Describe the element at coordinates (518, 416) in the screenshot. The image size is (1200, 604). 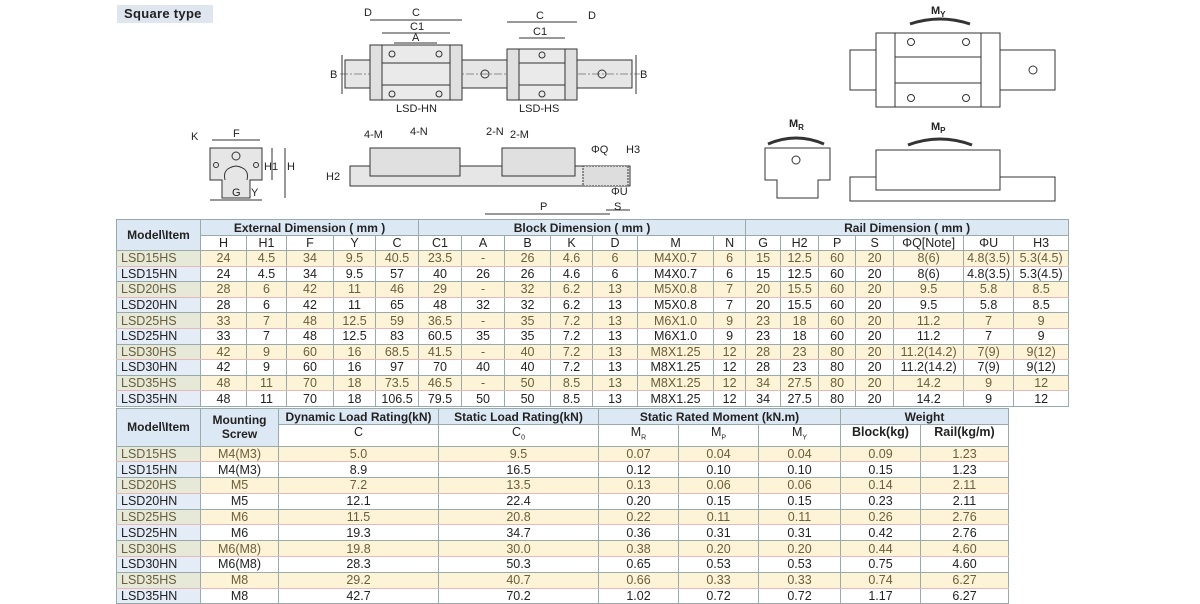
I see `static-load-header: Static Load Rating(kN)` at that location.